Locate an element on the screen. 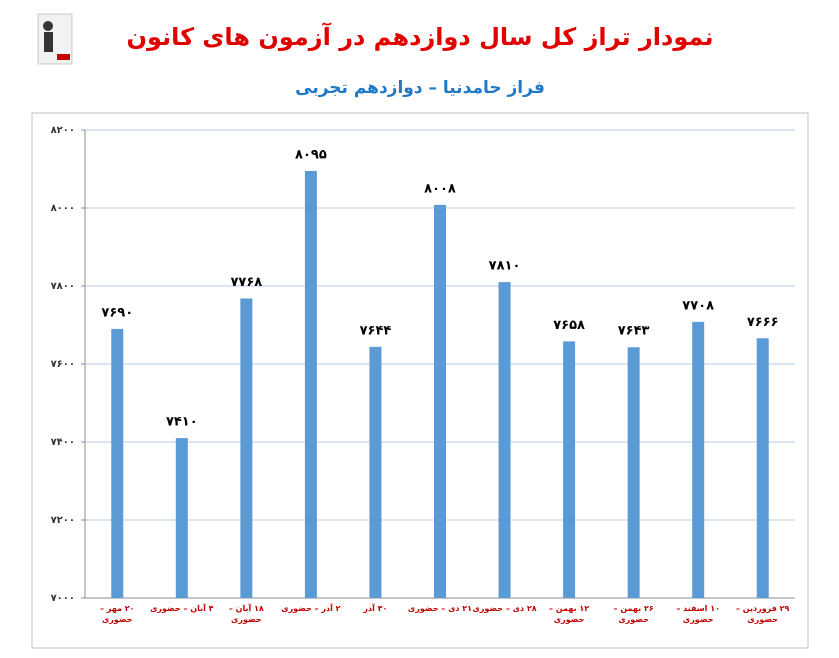  x-tick-label: ۴ آبان – حضوری is located at coordinates (182, 608).